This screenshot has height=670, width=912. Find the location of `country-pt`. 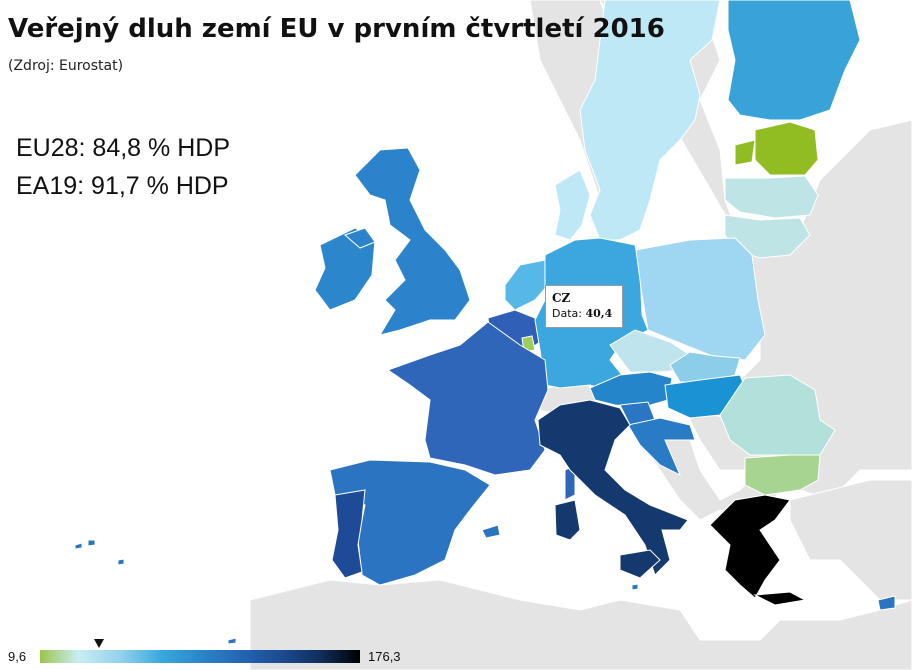

country-pt is located at coordinates (348, 534).